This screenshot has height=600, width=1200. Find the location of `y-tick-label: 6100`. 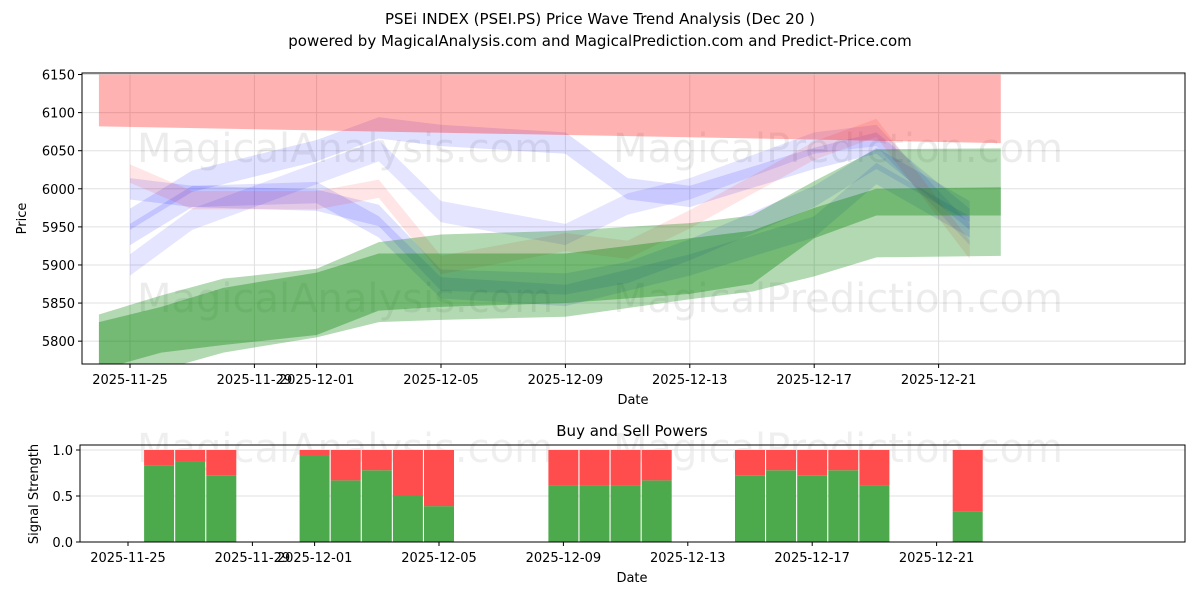

y-tick-label: 6100 is located at coordinates (58, 114).